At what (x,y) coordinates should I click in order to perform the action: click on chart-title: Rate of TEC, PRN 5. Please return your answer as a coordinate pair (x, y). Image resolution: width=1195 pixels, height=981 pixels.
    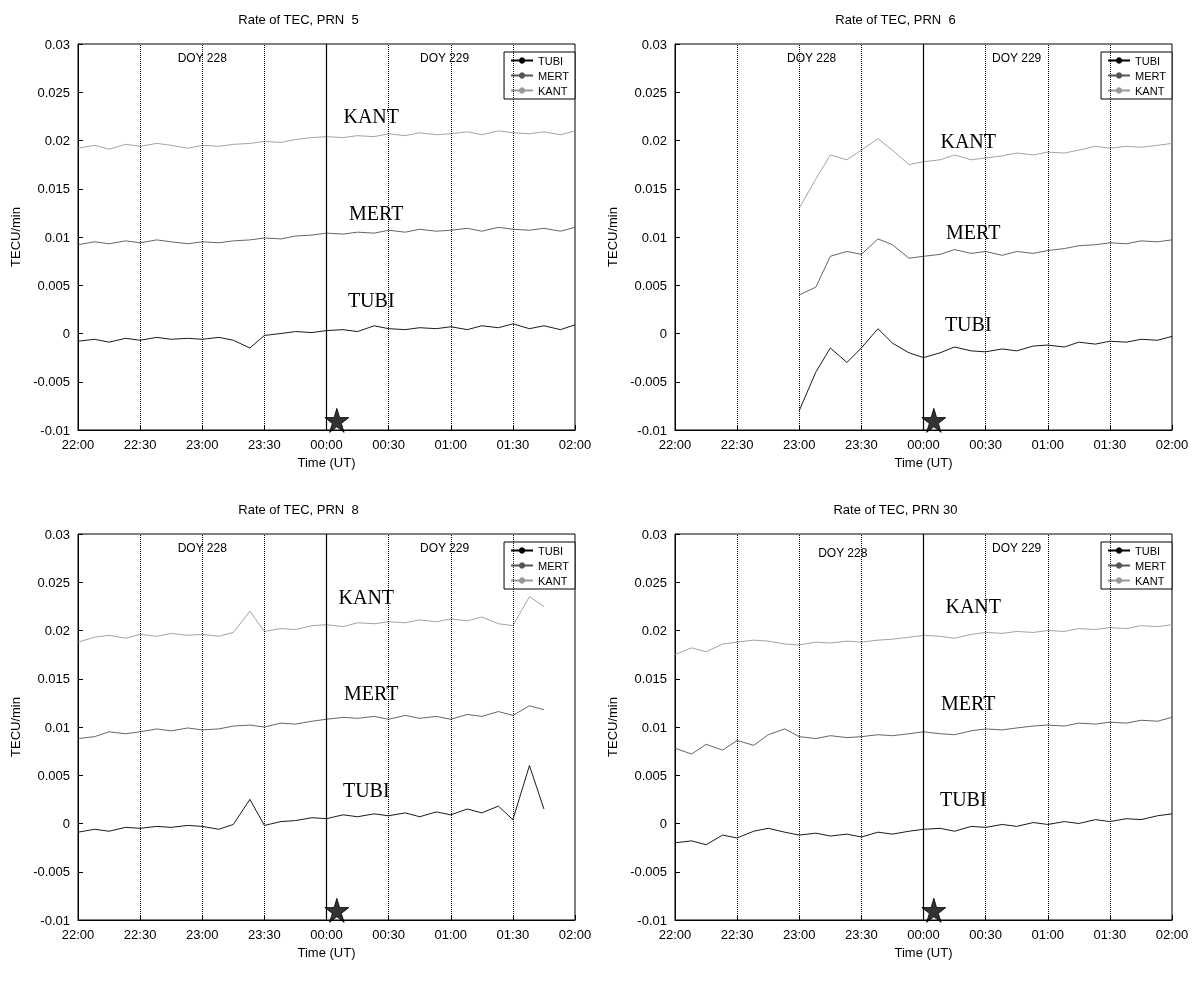
    Looking at the image, I should click on (298, 19).